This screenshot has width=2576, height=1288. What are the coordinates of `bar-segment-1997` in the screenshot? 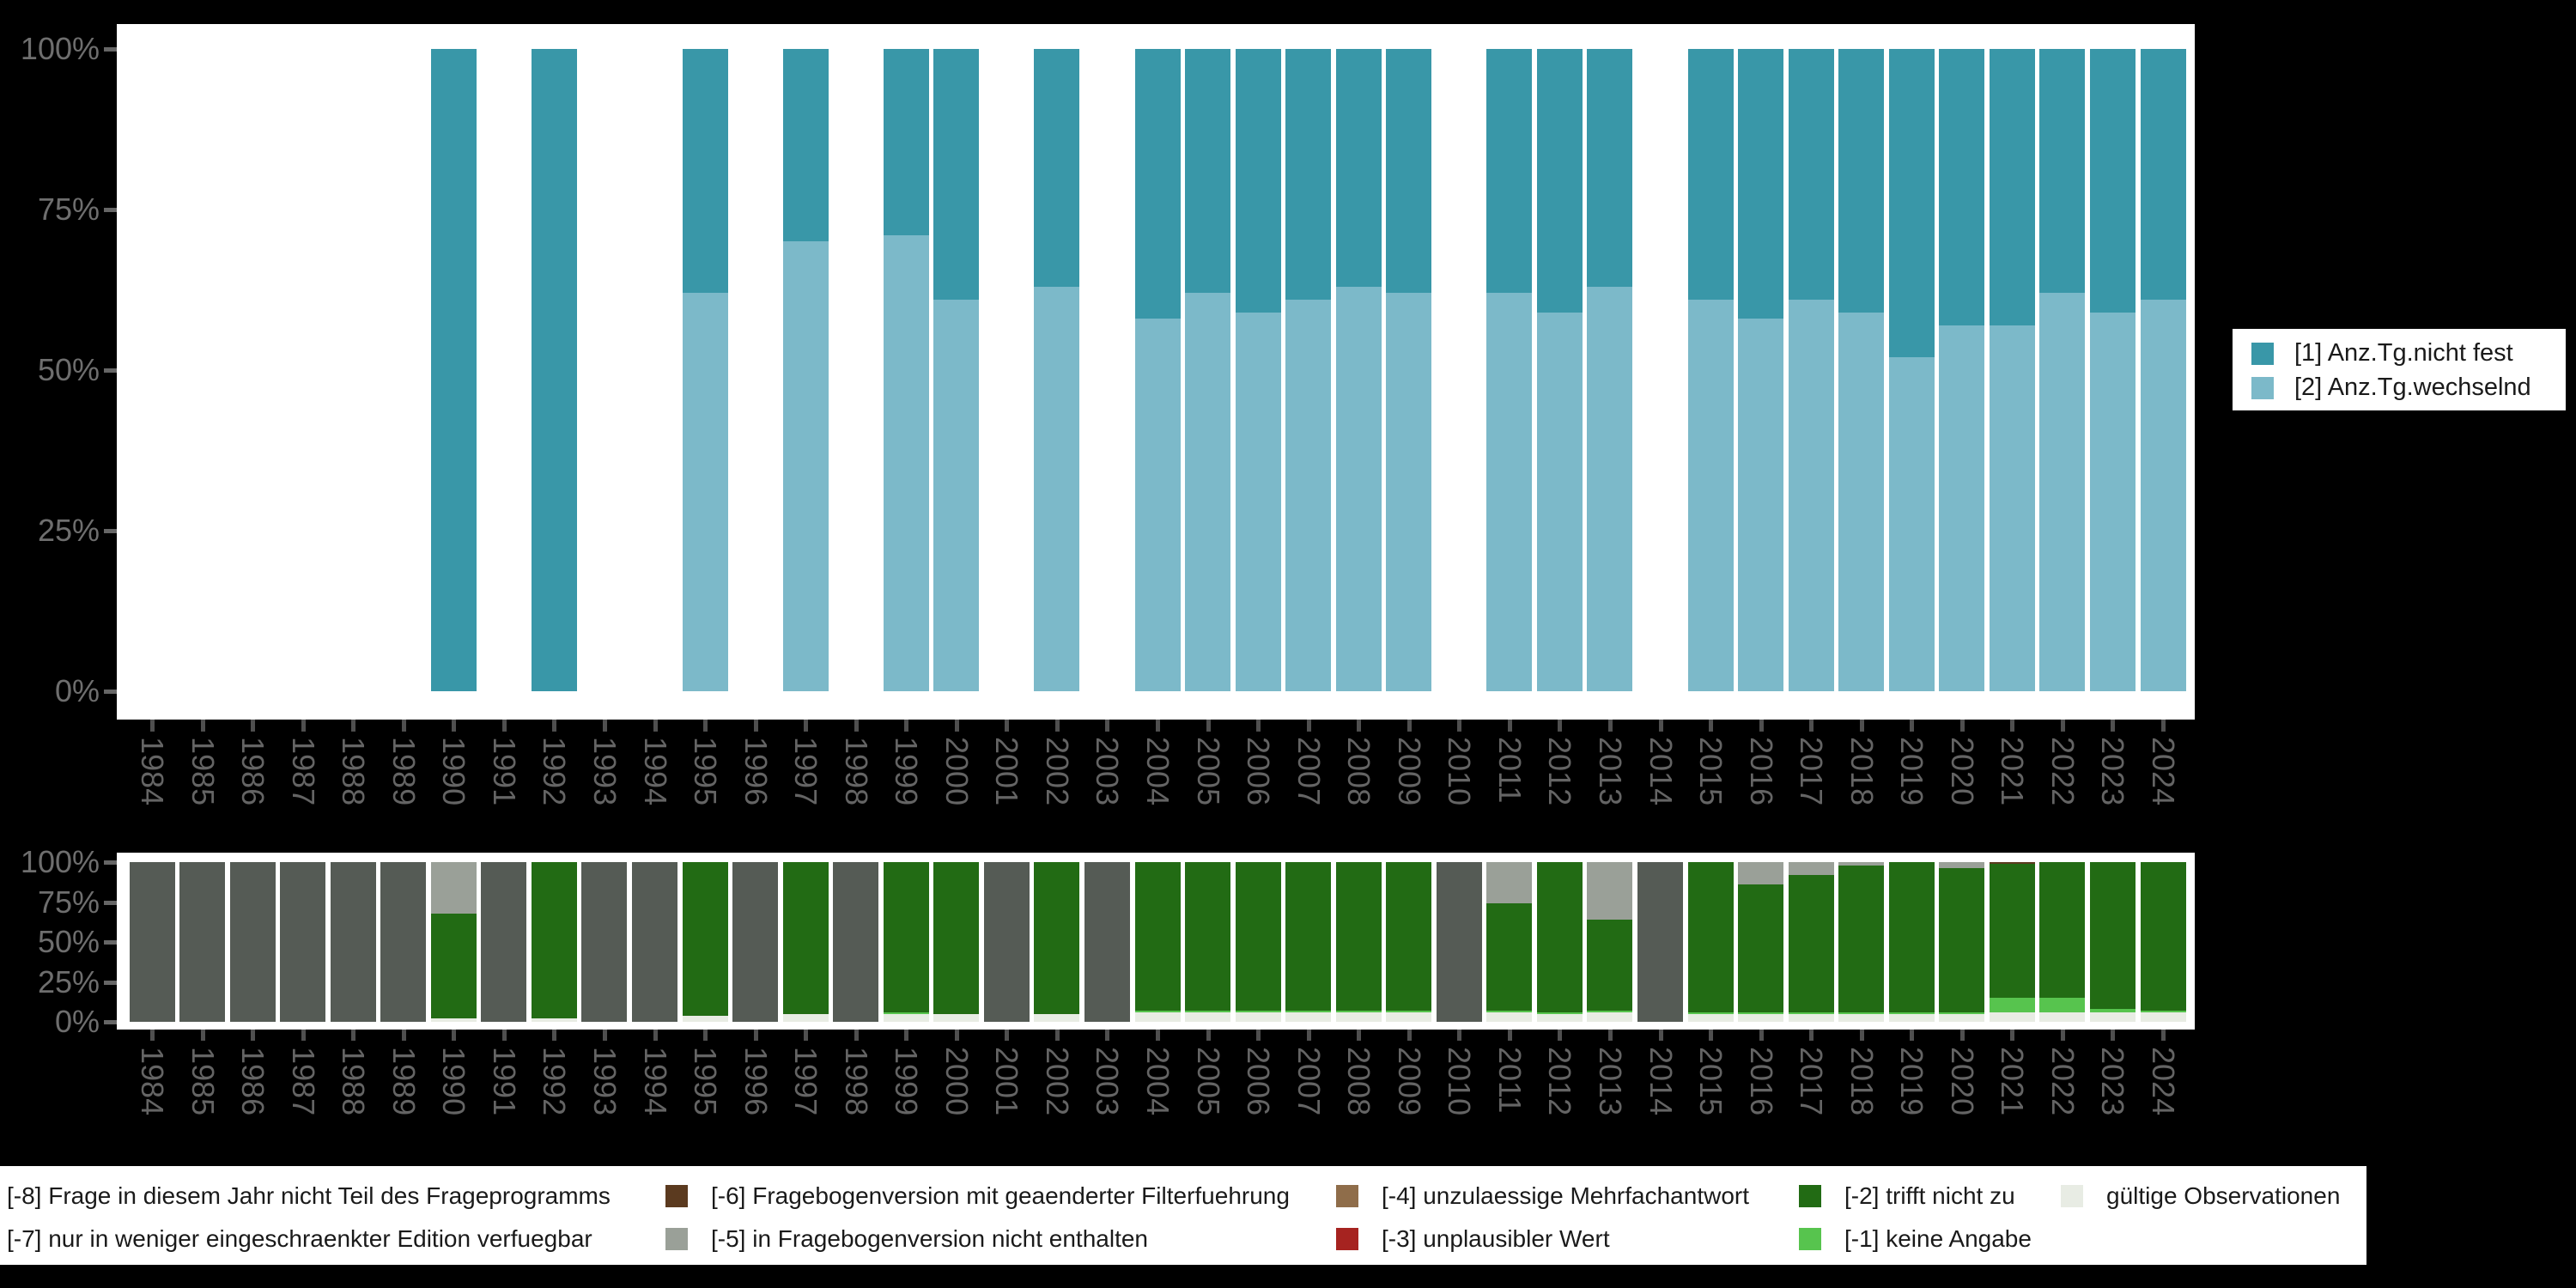 It's located at (806, 145).